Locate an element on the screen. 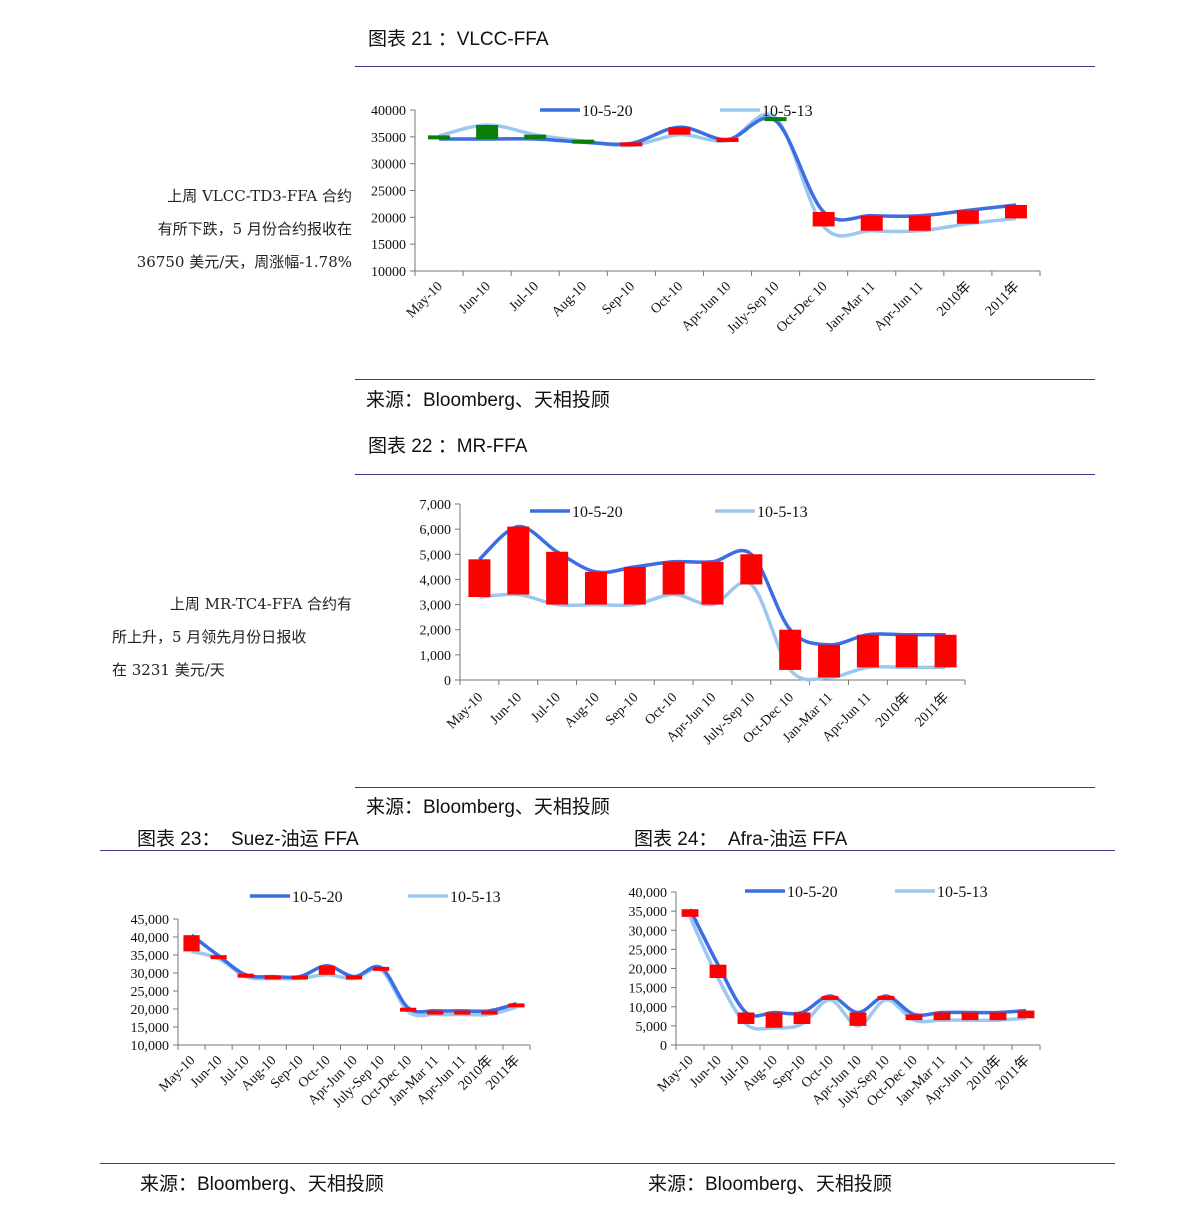  chart-24-source: 来源：Bloomberg、天相投顾 is located at coordinates (770, 1184).